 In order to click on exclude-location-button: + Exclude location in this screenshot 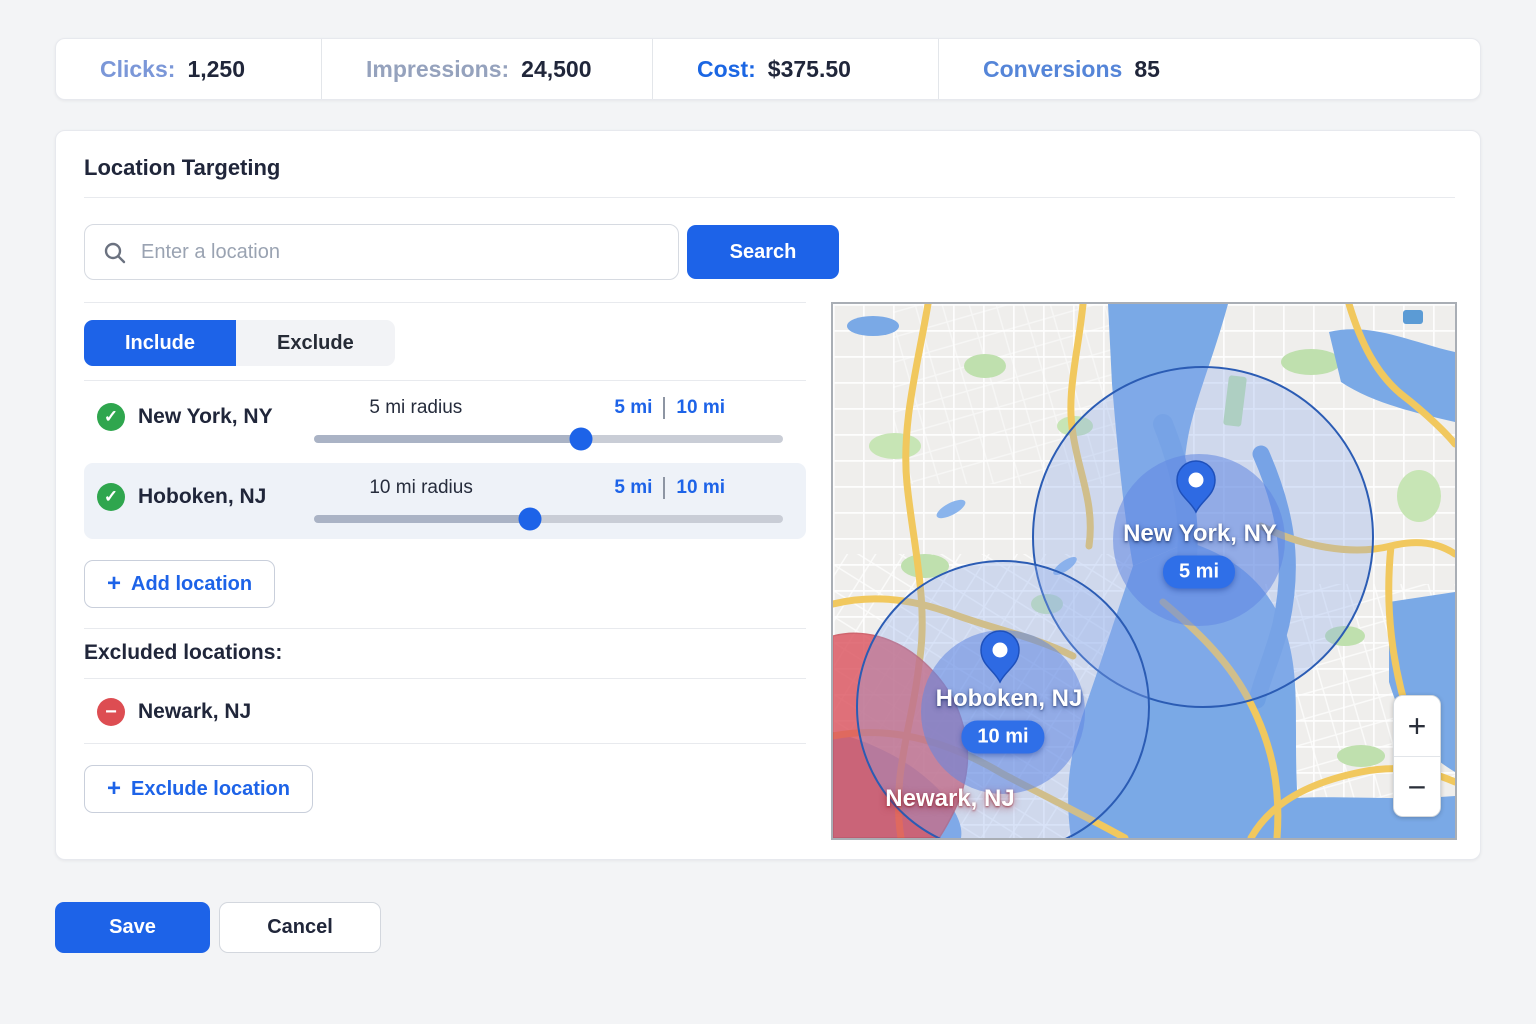, I will do `click(198, 789)`.